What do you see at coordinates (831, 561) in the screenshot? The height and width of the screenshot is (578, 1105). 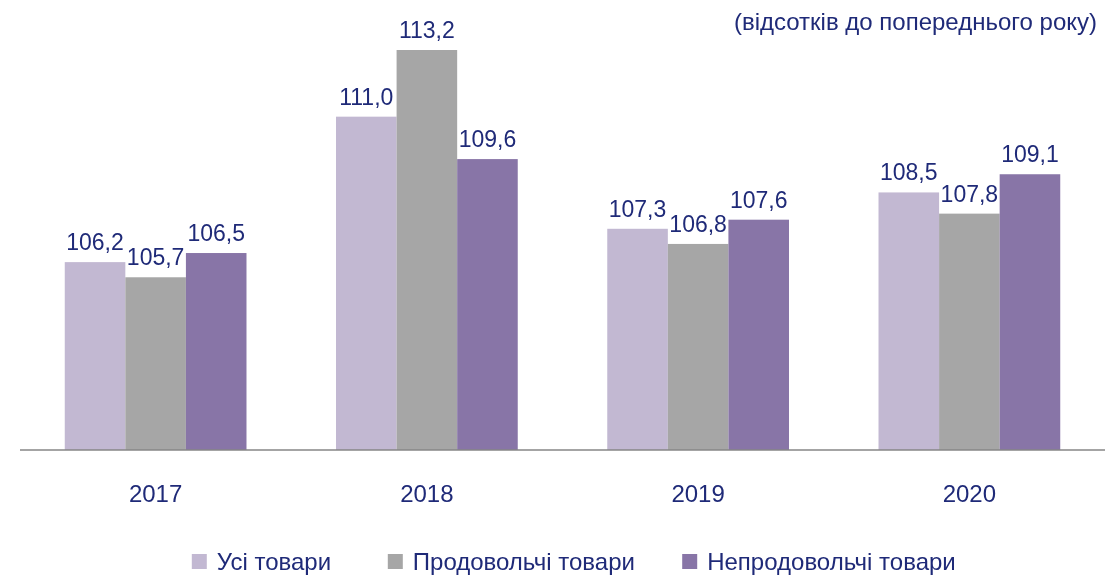 I see `legend-label: Непродовольчі товари` at bounding box center [831, 561].